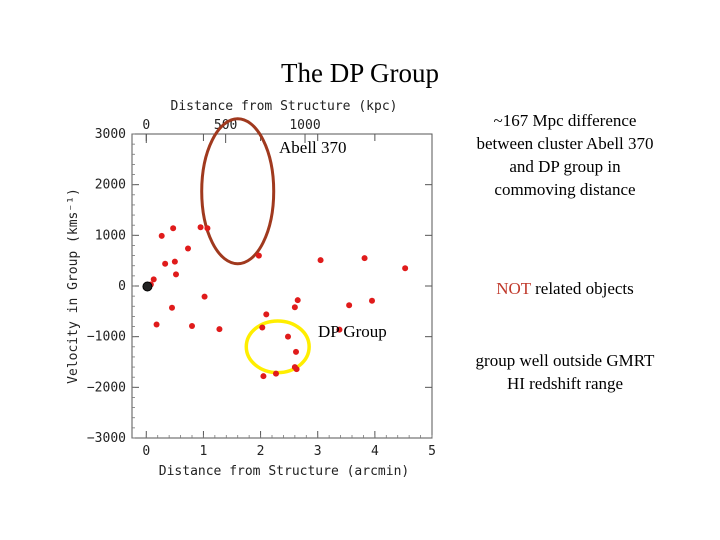  Describe the element at coordinates (284, 106) in the screenshot. I see `top-axis-label: Distance from Structure (kpc)` at that location.